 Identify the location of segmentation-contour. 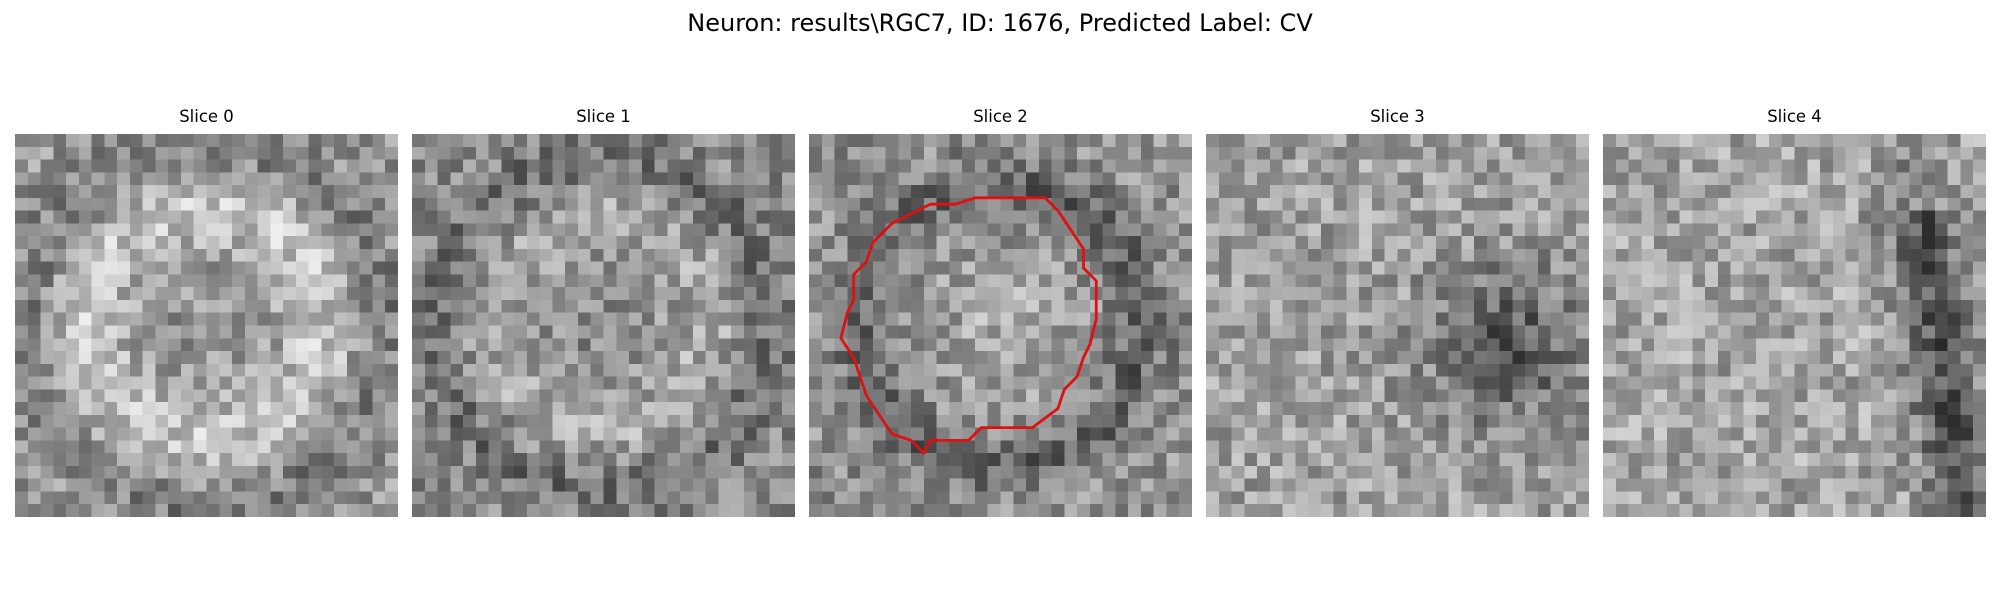
(968, 325).